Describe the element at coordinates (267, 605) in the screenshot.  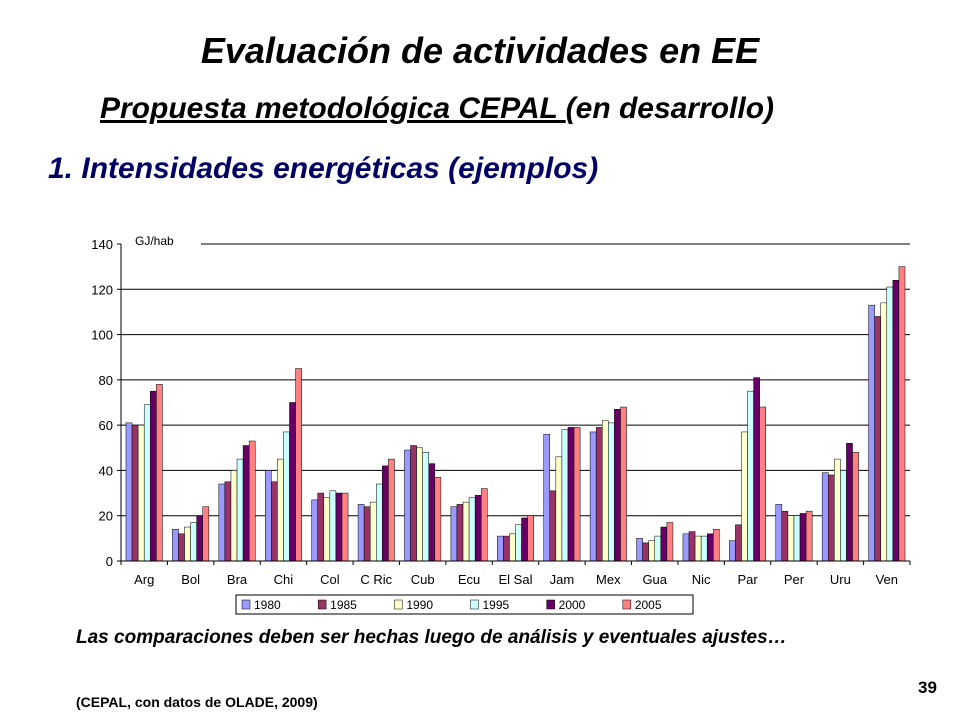
I see `legend-label: 1980` at that location.